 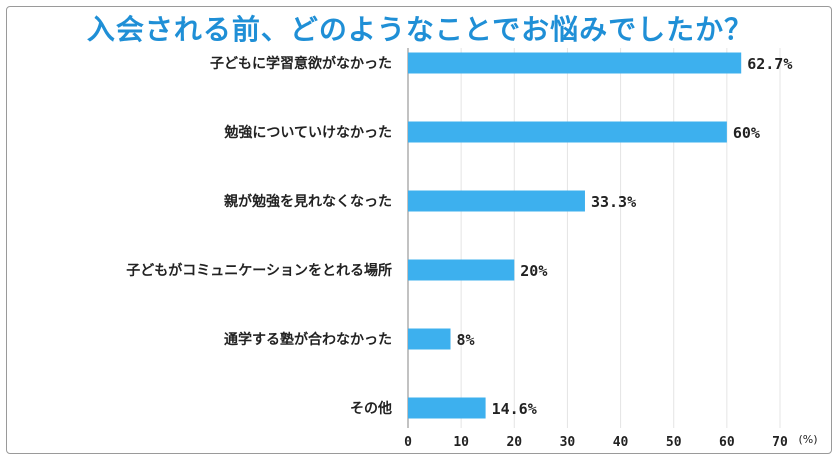 What do you see at coordinates (514, 409) in the screenshot?
I see `value-label: 14.6%` at bounding box center [514, 409].